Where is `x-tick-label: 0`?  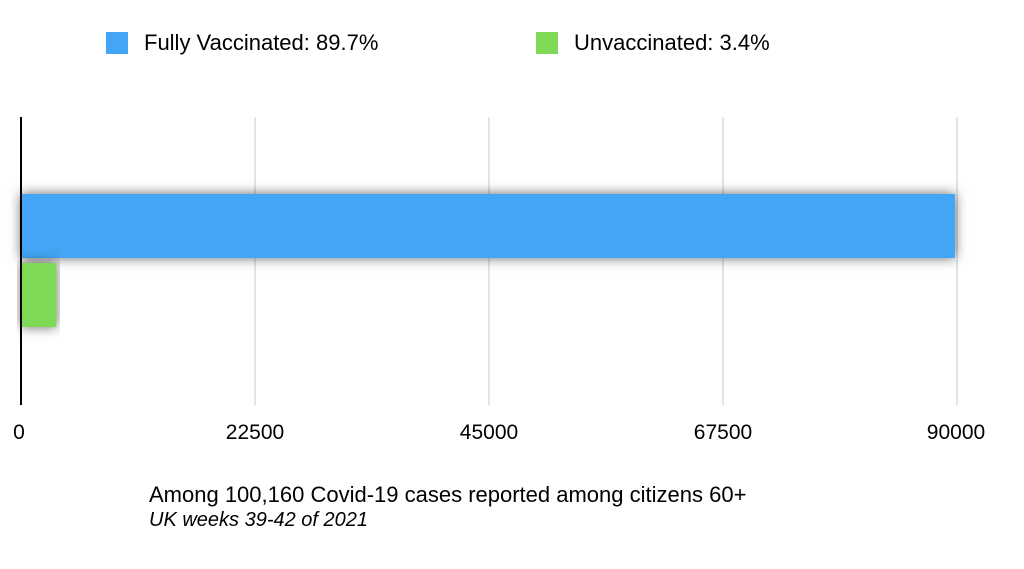 x-tick-label: 0 is located at coordinates (19, 432).